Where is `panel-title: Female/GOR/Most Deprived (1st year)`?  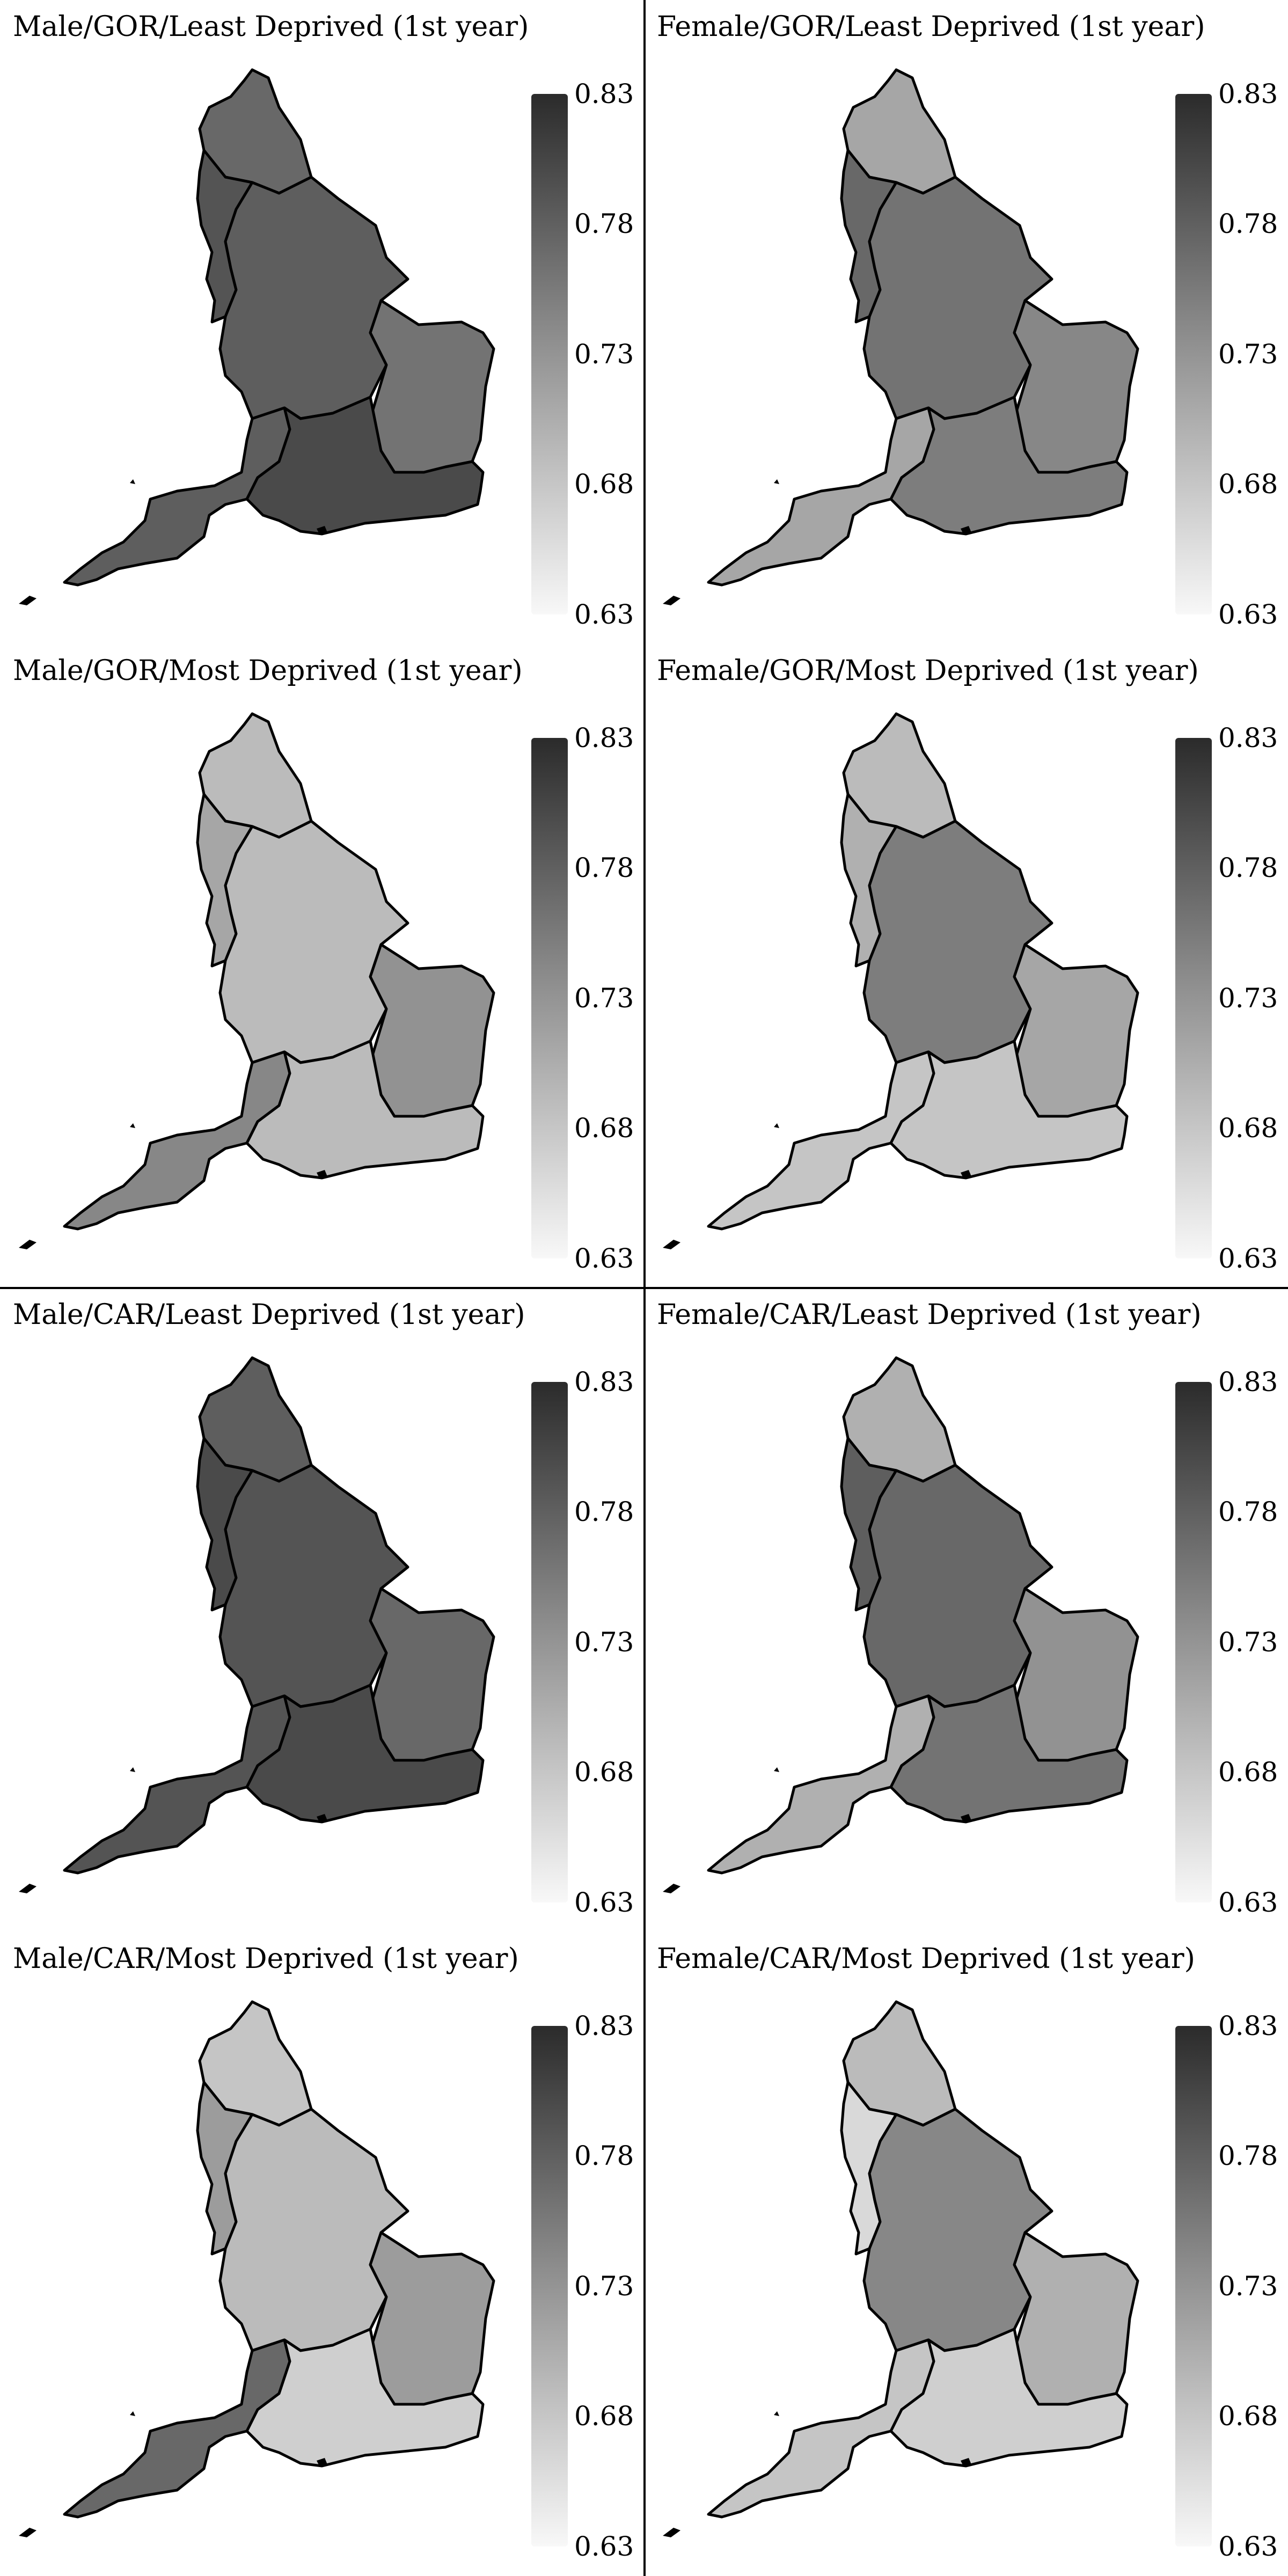 panel-title: Female/GOR/Most Deprived (1st year) is located at coordinates (928, 671).